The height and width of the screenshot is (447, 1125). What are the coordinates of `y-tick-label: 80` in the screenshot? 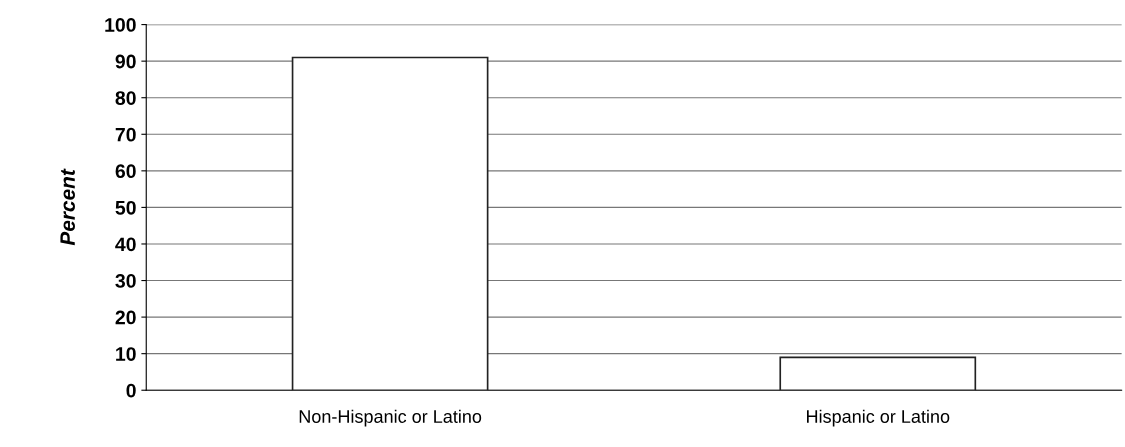 It's located at (125, 98).